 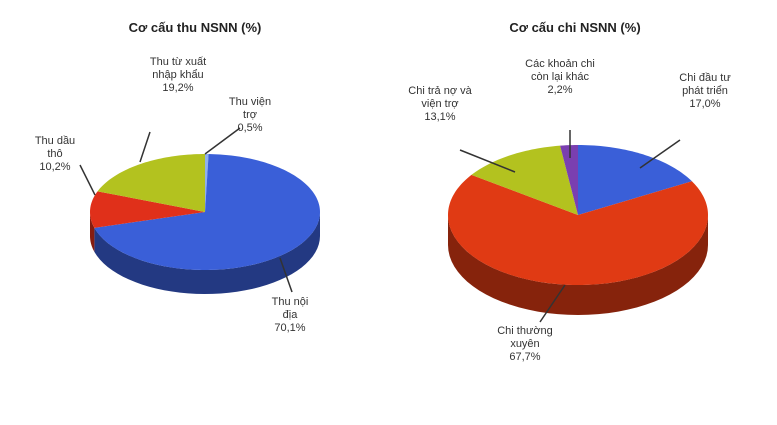 What do you see at coordinates (250, 128) in the screenshot?
I see `value-label: 0,5%` at bounding box center [250, 128].